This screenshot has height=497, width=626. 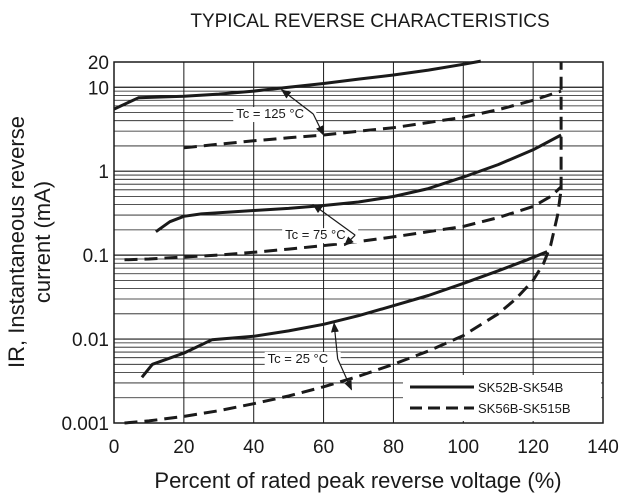 I want to click on x-tick-label: 80, so click(x=393, y=447).